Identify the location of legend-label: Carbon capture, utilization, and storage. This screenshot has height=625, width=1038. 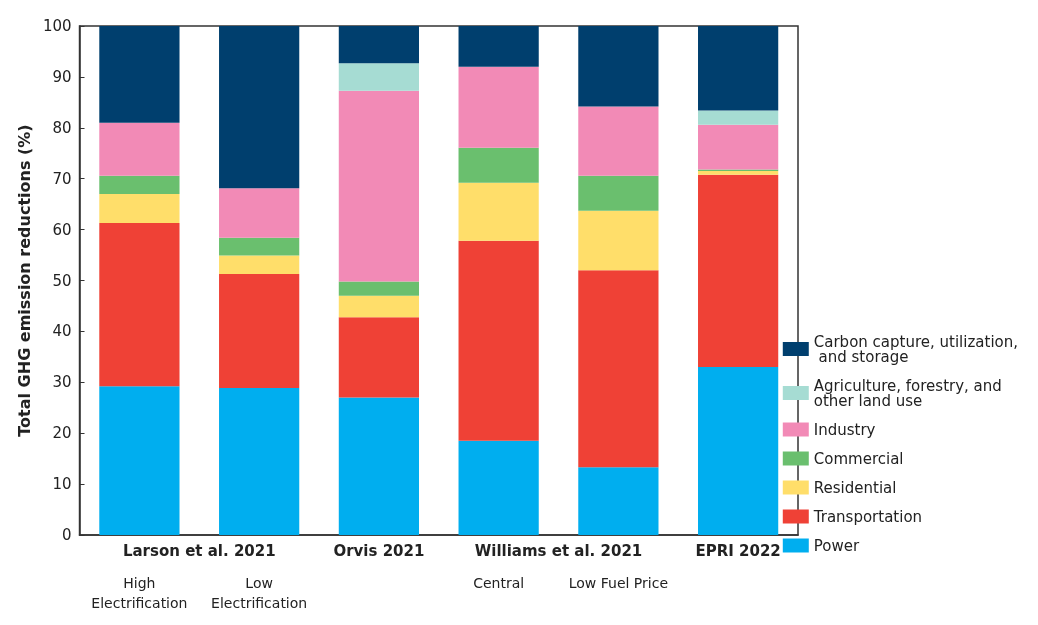
(915, 349).